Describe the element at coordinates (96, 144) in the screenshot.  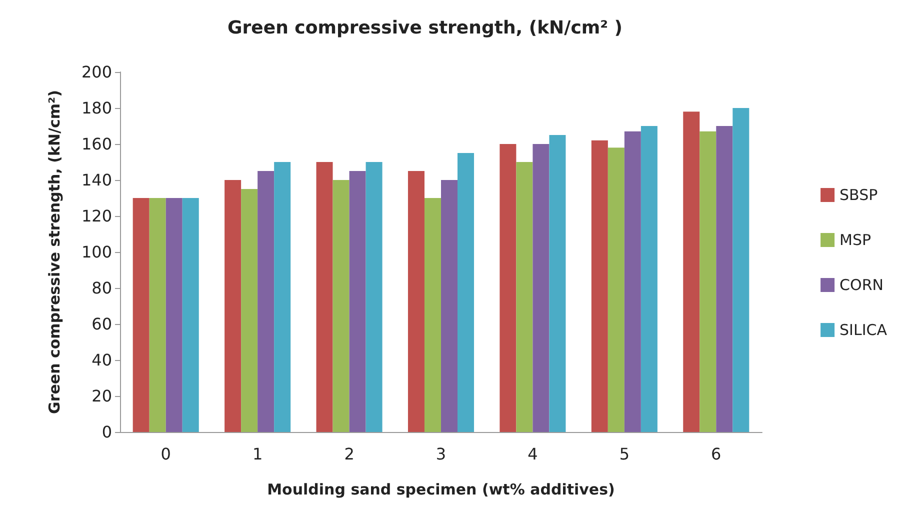
I see `y-tick-label: 160` at that location.